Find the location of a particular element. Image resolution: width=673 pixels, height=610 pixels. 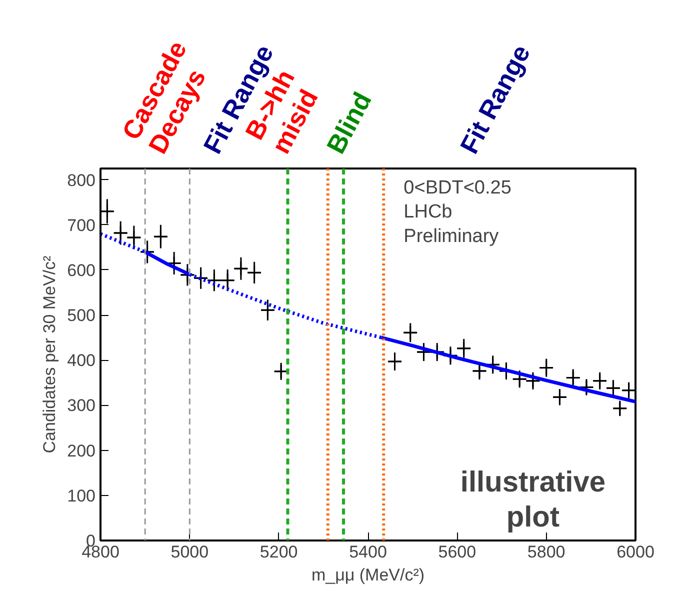

y-tick-label: 100 is located at coordinates (81, 496).